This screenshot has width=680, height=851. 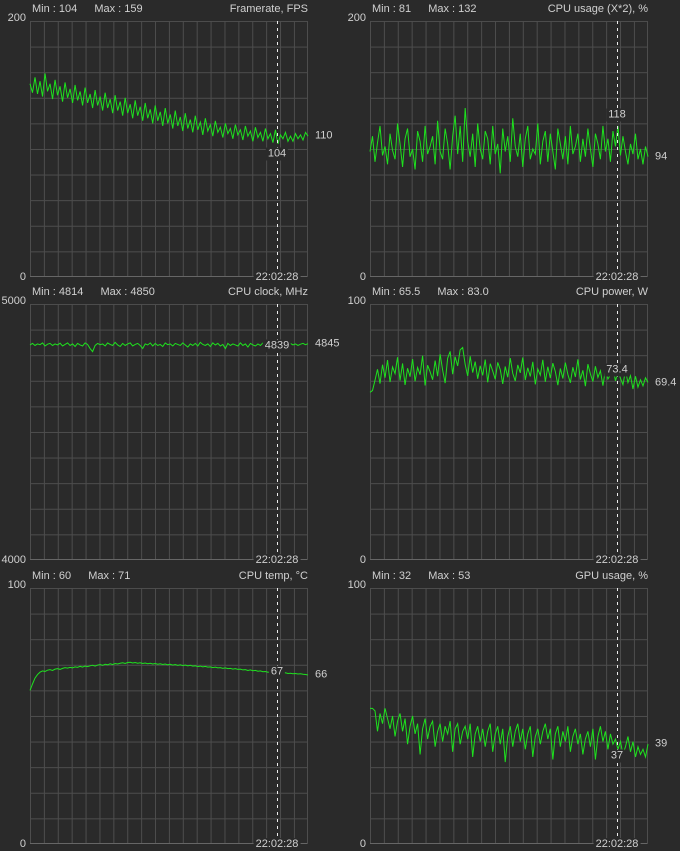 I want to click on max-stat: Max : 4850, so click(x=127, y=292).